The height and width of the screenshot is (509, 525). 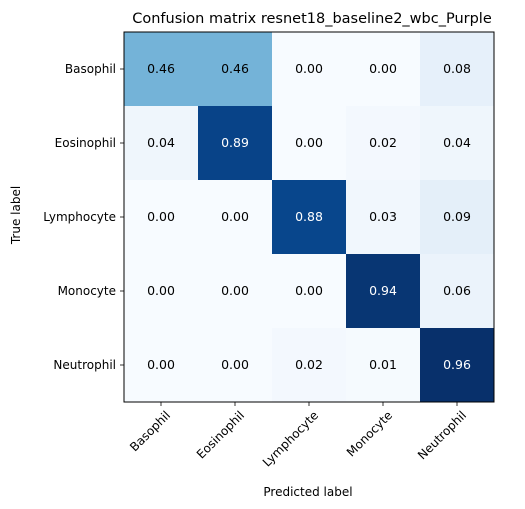 I want to click on x-axis-label: Predicted label, so click(x=307, y=492).